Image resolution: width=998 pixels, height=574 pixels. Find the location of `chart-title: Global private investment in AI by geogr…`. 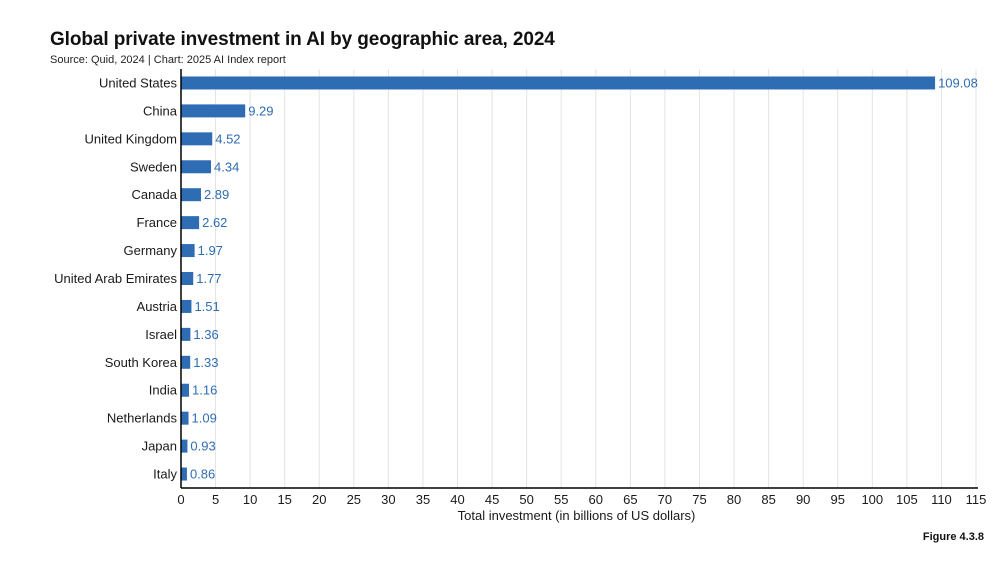

chart-title: Global private investment in AI by geogr… is located at coordinates (302, 39).